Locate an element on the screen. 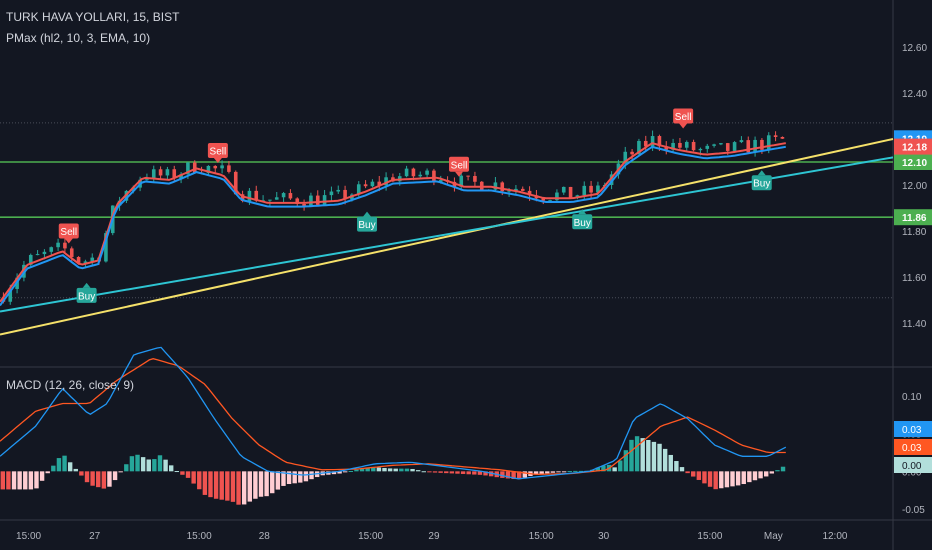 The width and height of the screenshot is (932, 550). x-tick-label: 28 is located at coordinates (265, 536).